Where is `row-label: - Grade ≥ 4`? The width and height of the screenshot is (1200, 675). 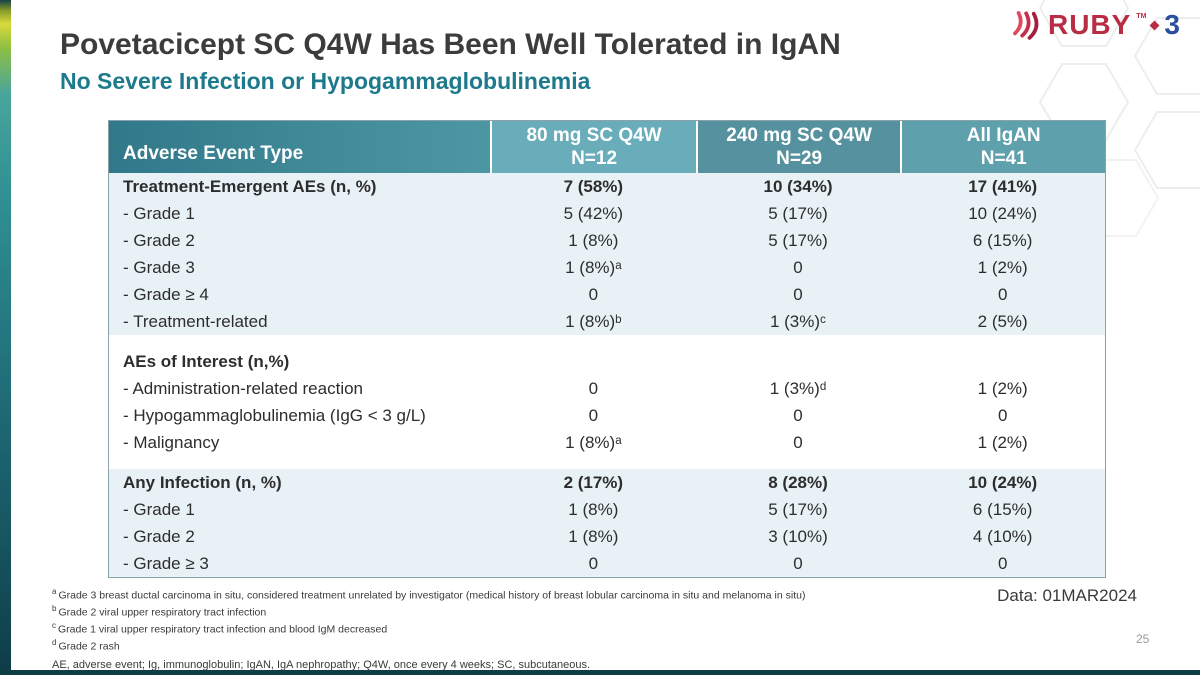
row-label: - Grade ≥ 4 is located at coordinates (166, 294).